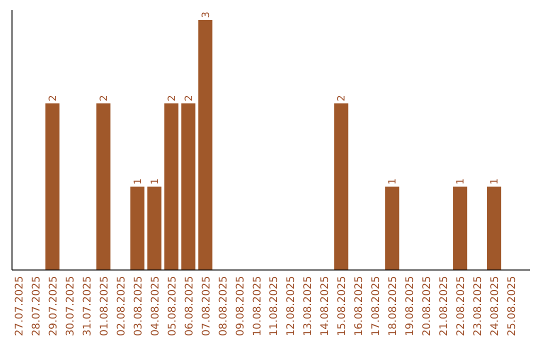 The image size is (540, 340). I want to click on x-tick-label: 22.08.2025, so click(461, 306).